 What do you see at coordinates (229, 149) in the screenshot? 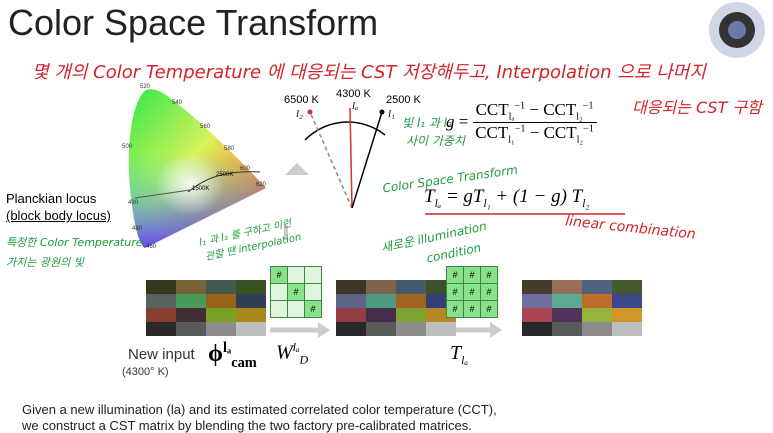
I see `wavelength-label: 580` at bounding box center [229, 149].